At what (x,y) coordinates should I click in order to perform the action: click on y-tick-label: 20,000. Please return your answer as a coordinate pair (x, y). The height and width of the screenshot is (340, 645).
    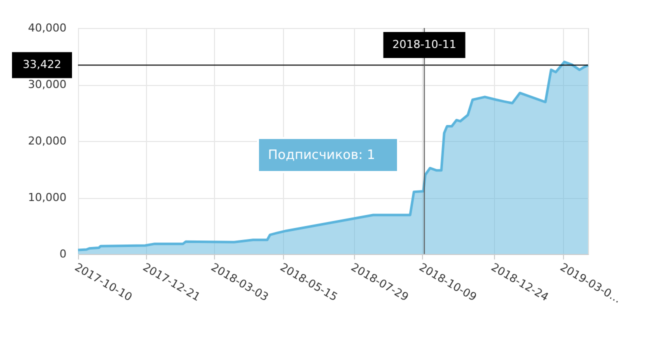
    Looking at the image, I should click on (47, 141).